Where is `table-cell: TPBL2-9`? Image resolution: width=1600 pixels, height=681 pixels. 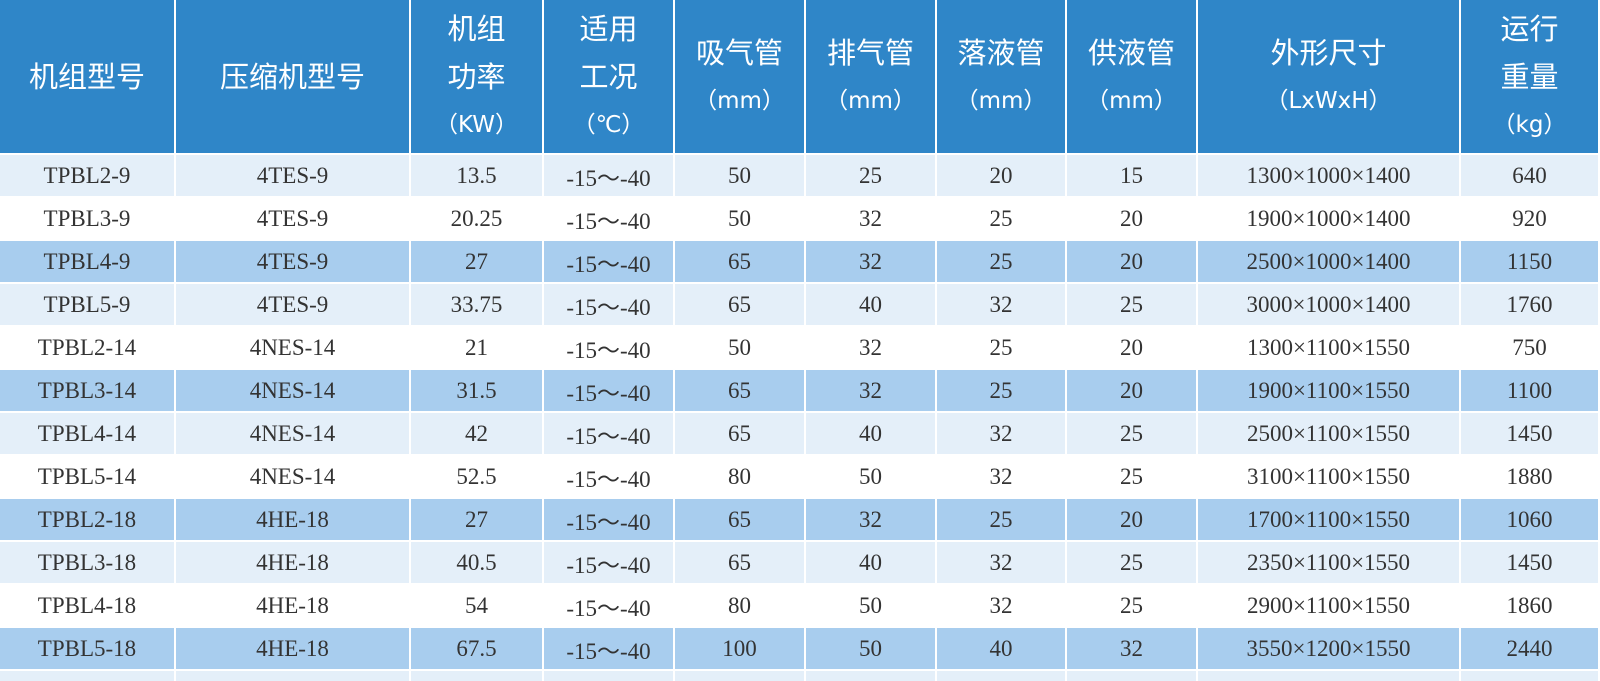
table-cell: TPBL2-9 is located at coordinates (87, 175).